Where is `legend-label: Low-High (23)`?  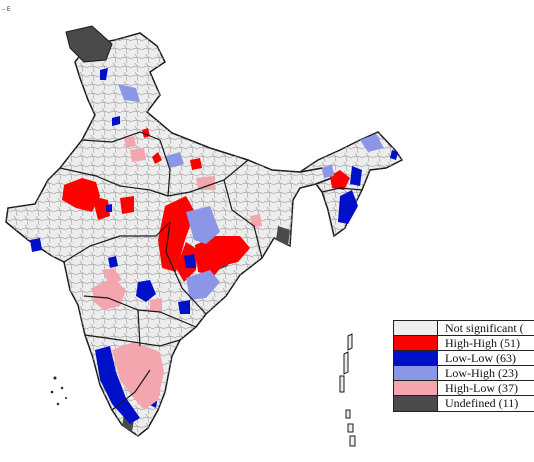 legend-label: Low-High (23) is located at coordinates (481, 373).